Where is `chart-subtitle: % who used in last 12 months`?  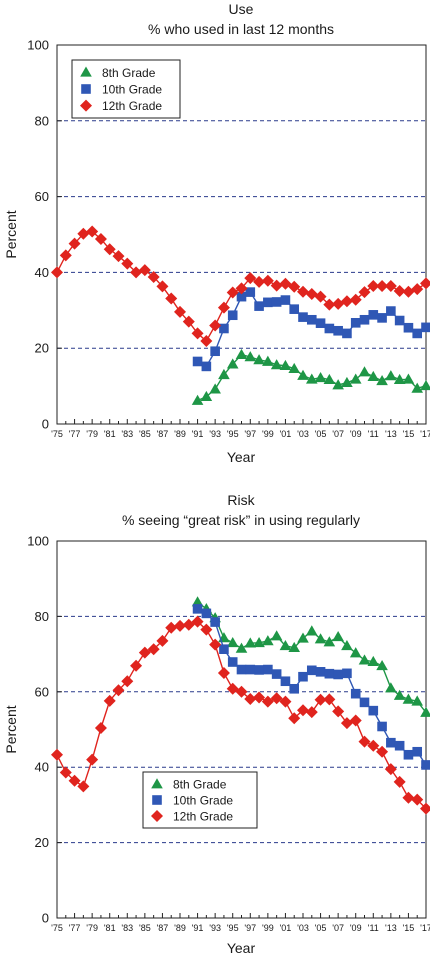 chart-subtitle: % who used in last 12 months is located at coordinates (241, 29).